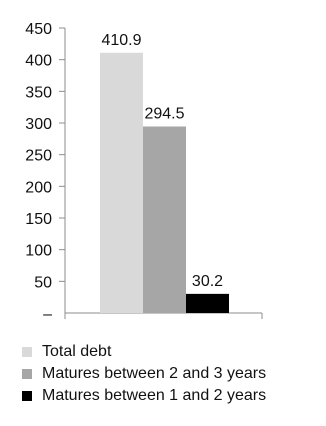  I want to click on y-tick-label: 100, so click(38, 251).